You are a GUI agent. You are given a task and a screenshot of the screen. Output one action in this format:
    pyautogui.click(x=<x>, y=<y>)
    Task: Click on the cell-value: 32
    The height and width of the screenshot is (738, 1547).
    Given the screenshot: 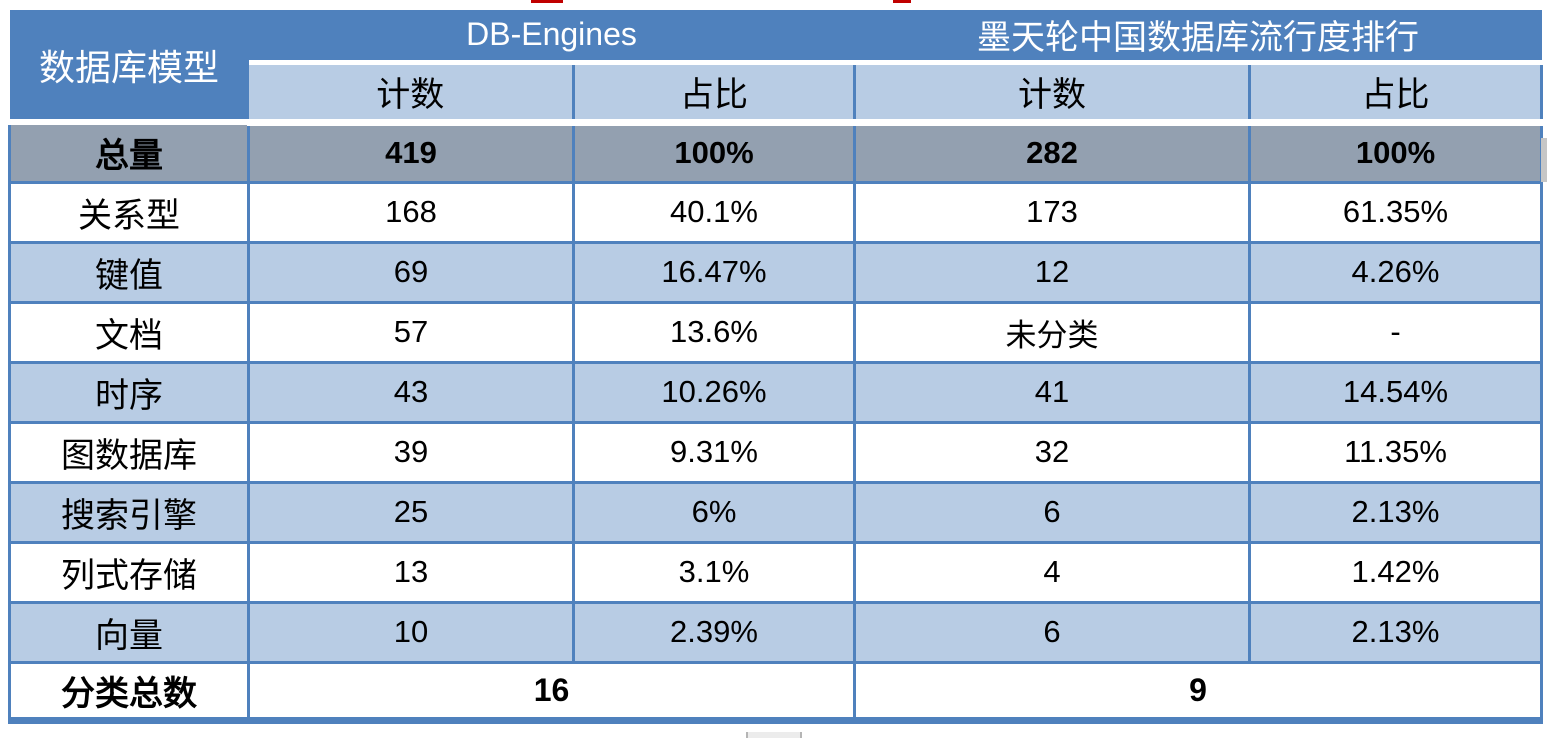 What is the action you would take?
    pyautogui.click(x=1052, y=452)
    